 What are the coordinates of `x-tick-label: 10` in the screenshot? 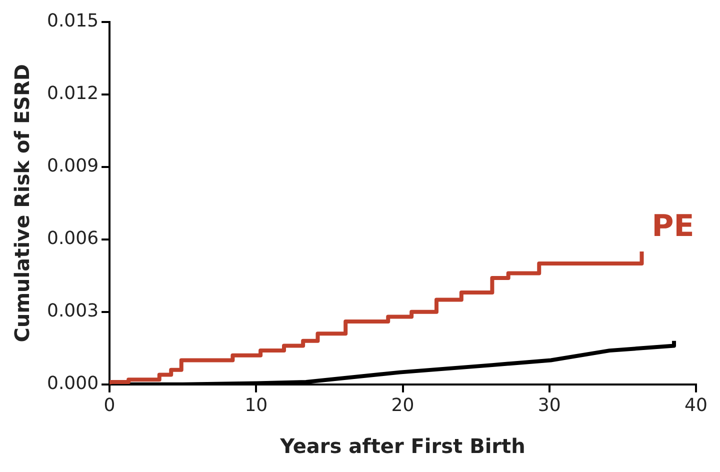 It's located at (256, 405).